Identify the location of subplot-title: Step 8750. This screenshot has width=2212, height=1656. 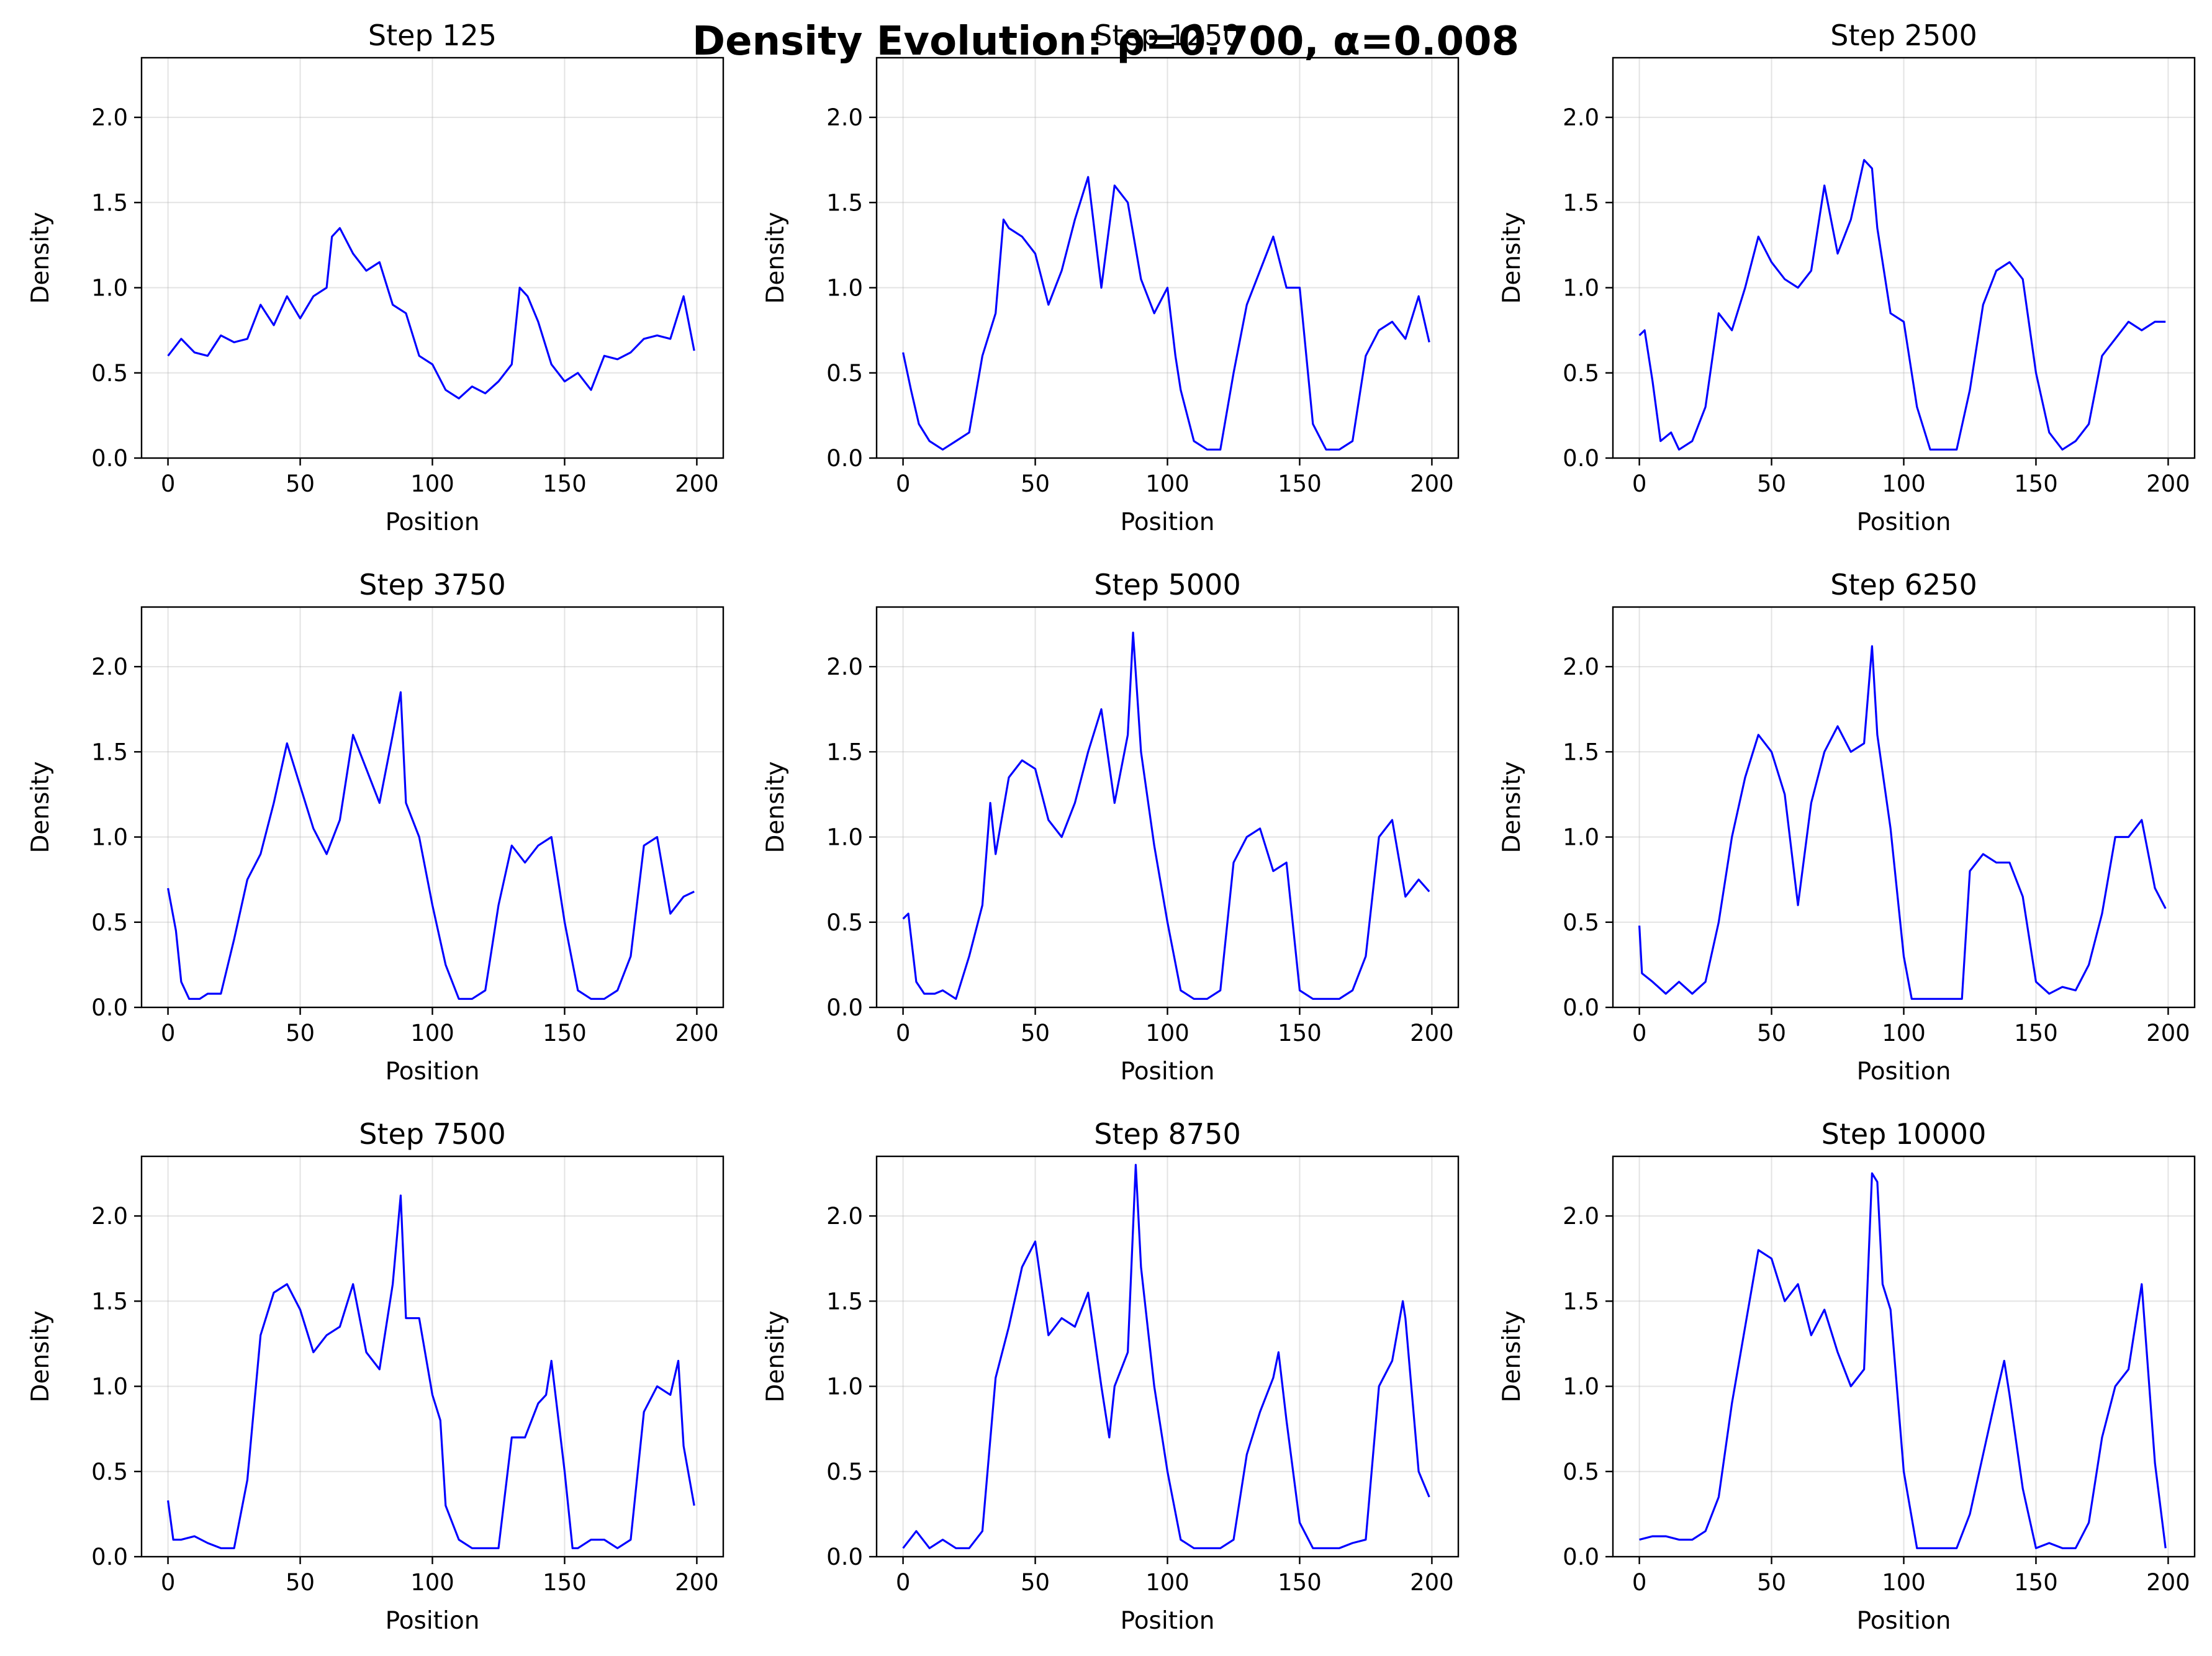
(1167, 1134).